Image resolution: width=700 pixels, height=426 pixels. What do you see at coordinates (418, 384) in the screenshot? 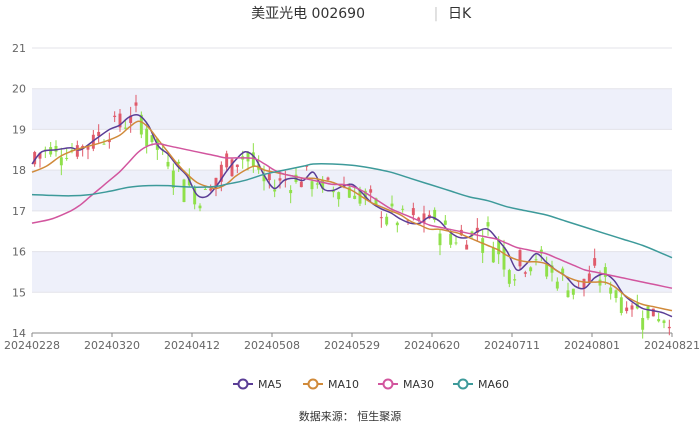
I see `legend-label: MA30` at bounding box center [418, 384].